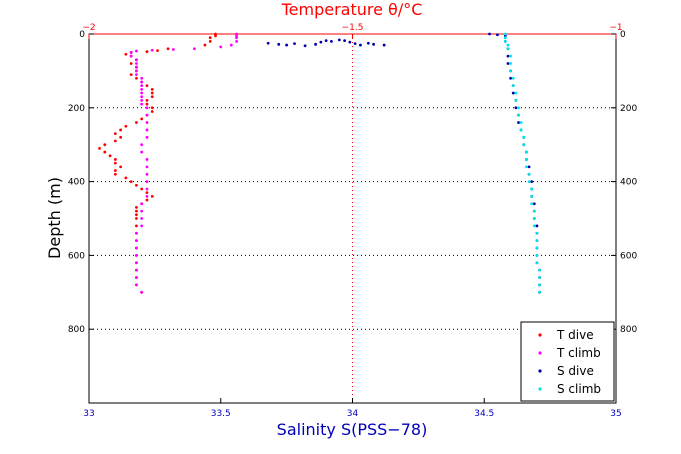 The width and height of the screenshot is (681, 454). What do you see at coordinates (579, 389) in the screenshot?
I see `legend-label: S climb` at bounding box center [579, 389].